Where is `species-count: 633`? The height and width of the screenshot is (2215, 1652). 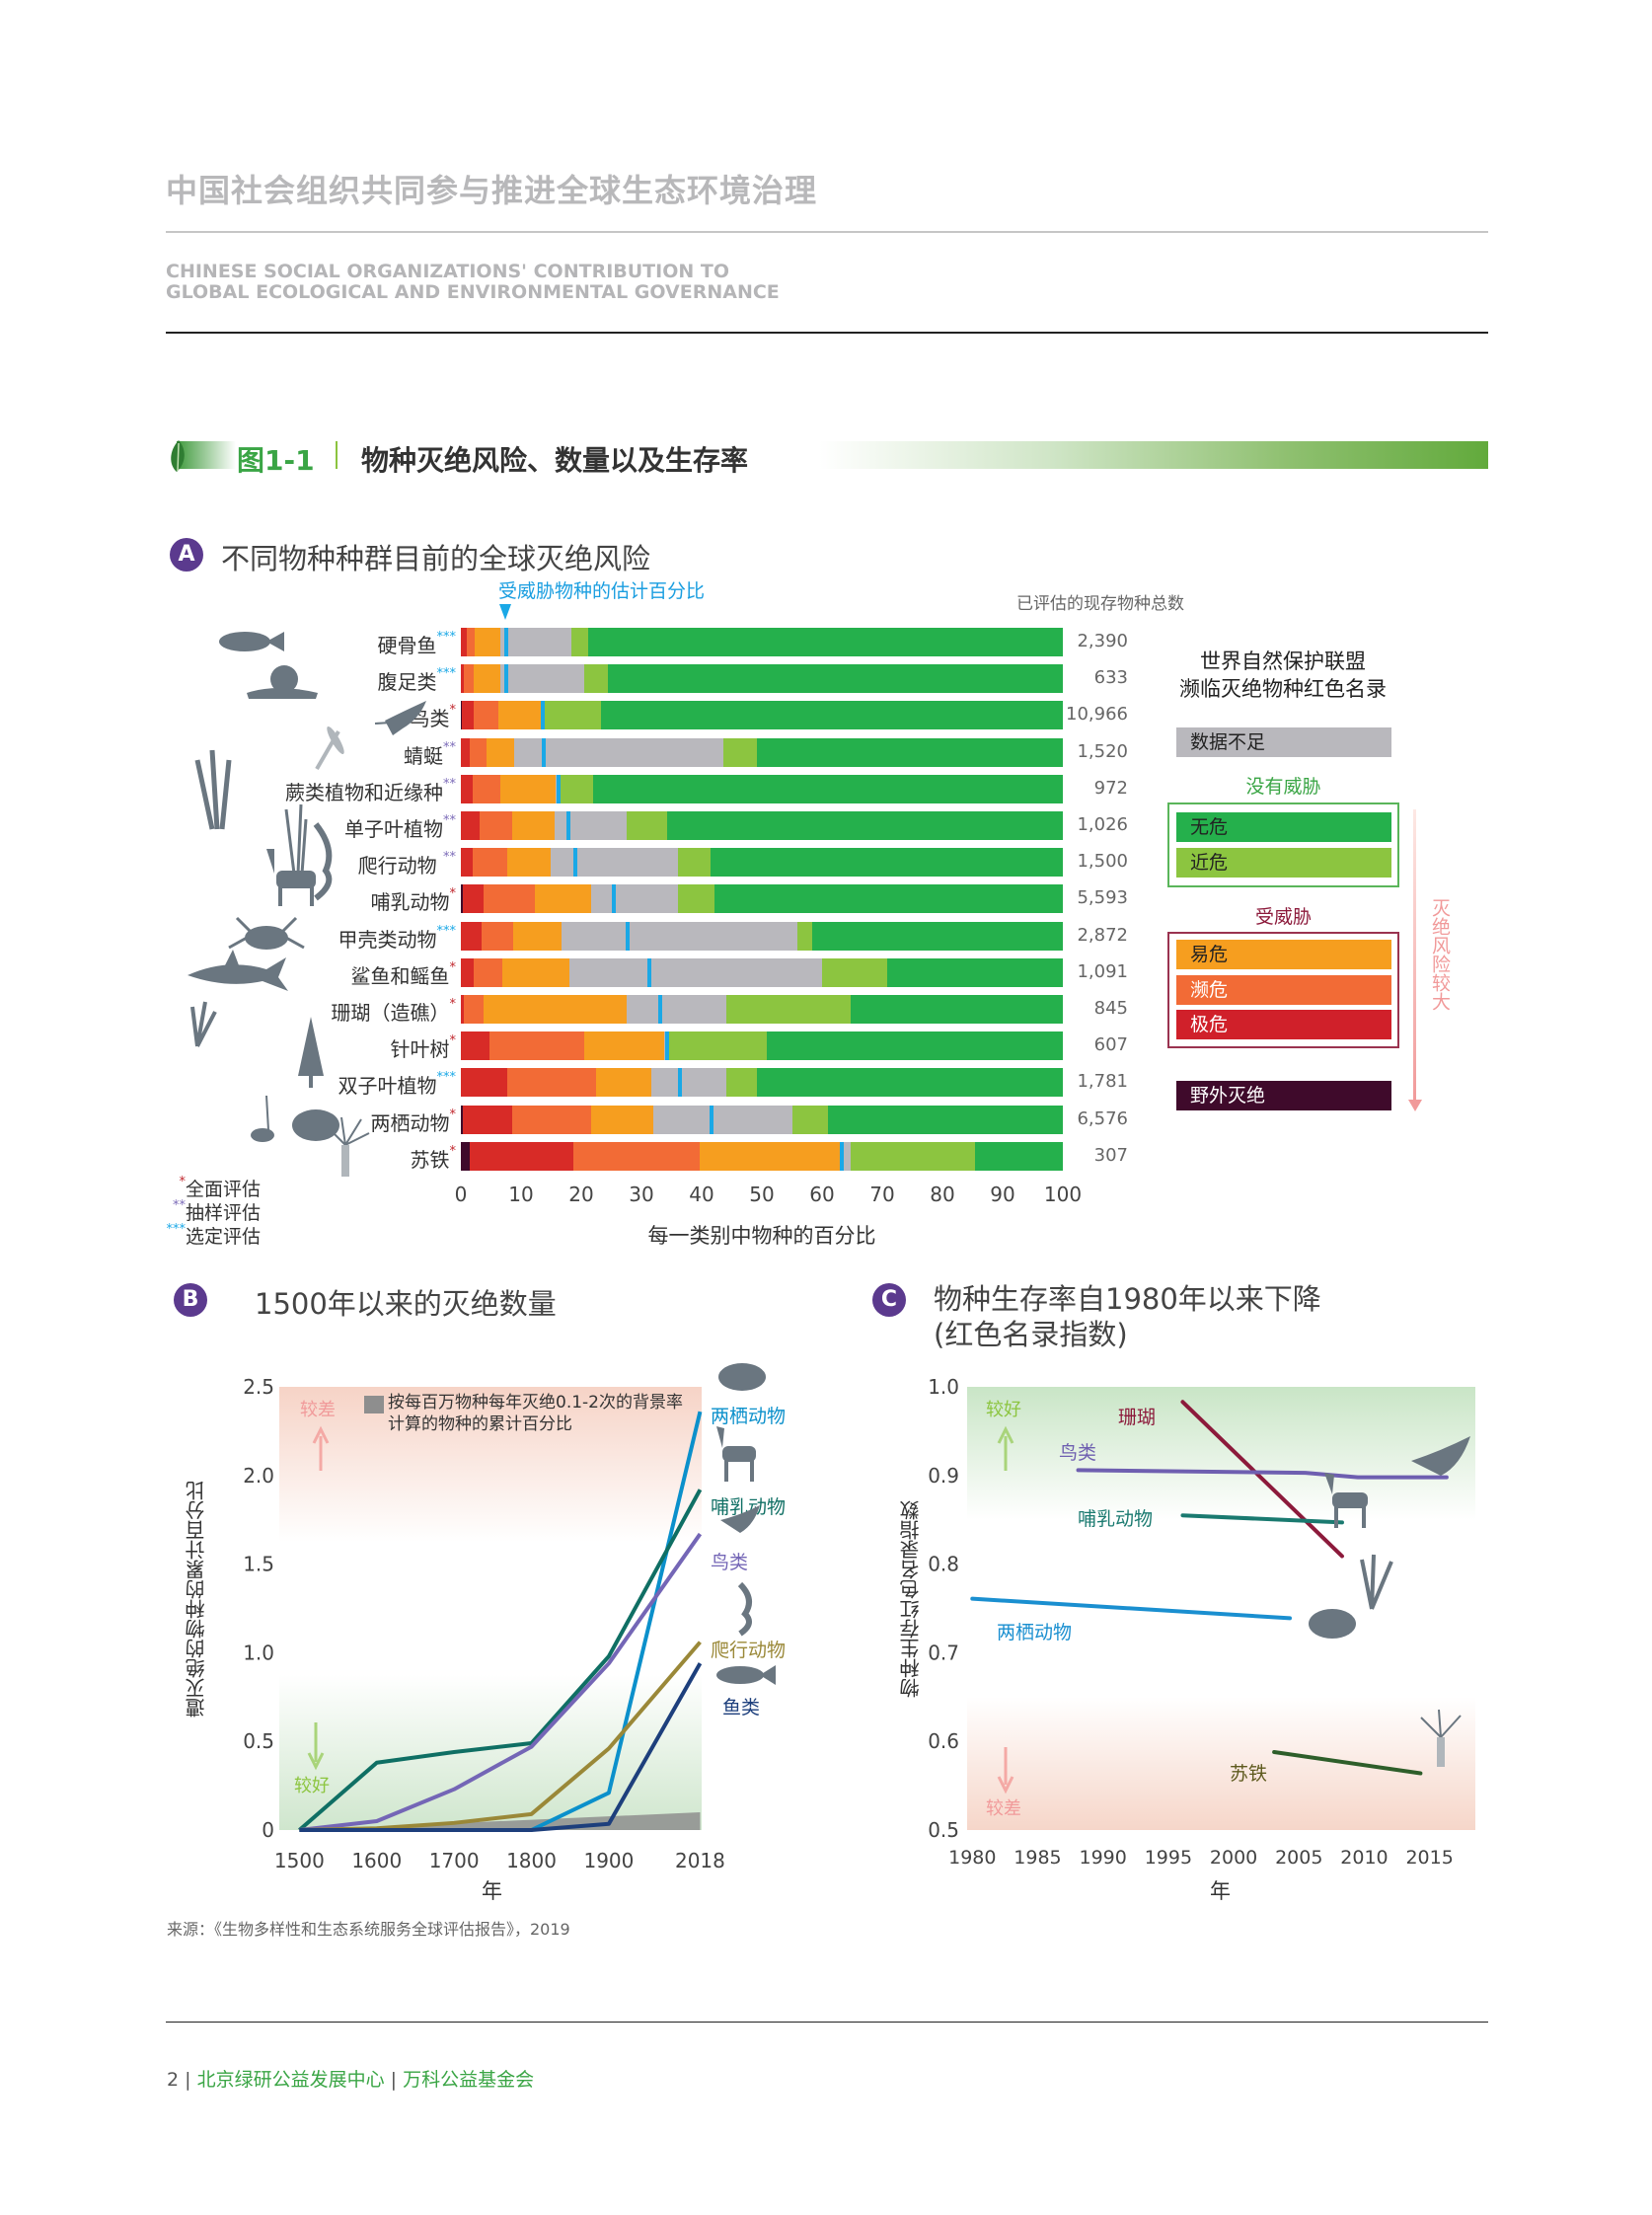
species-count: 633 is located at coordinates (1110, 678).